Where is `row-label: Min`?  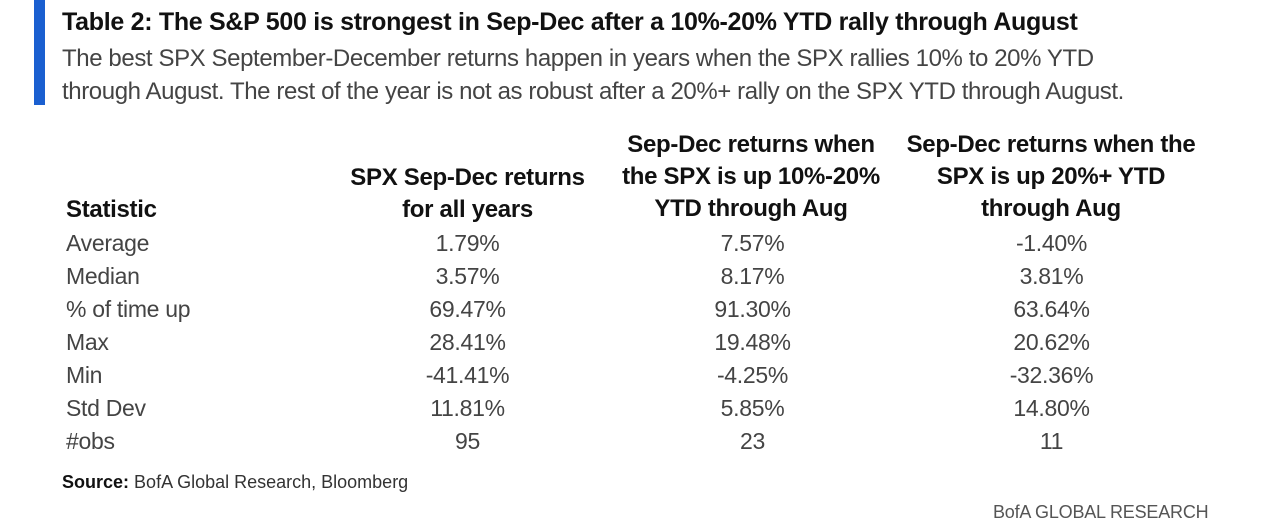
row-label: Min is located at coordinates (84, 375).